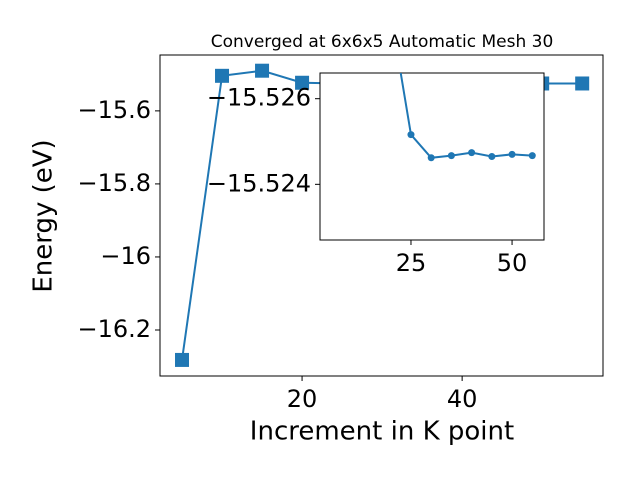 The image size is (640, 480). Describe the element at coordinates (259, 98) in the screenshot. I see `y-tick-label: −15.526` at that location.